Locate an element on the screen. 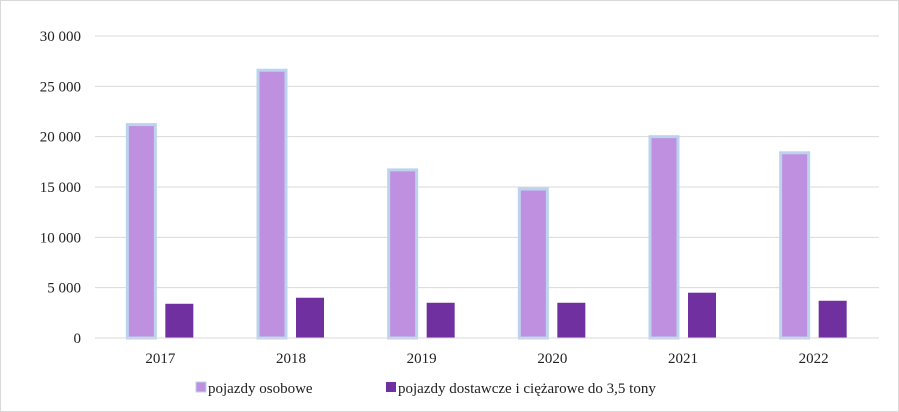 The height and width of the screenshot is (412, 899). y-tick-label: 25 000 is located at coordinates (60, 87).